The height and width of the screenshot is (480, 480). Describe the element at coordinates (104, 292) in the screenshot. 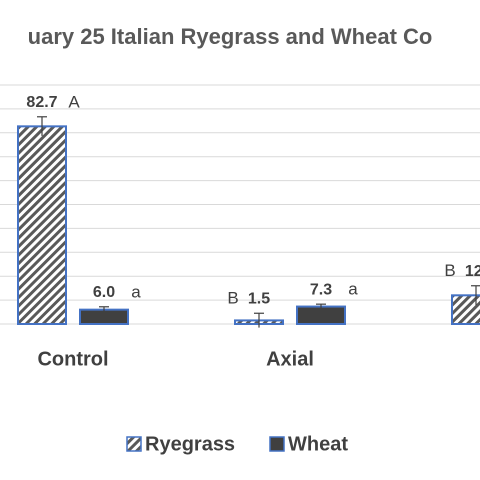

I see `data-label: 6.0` at that location.